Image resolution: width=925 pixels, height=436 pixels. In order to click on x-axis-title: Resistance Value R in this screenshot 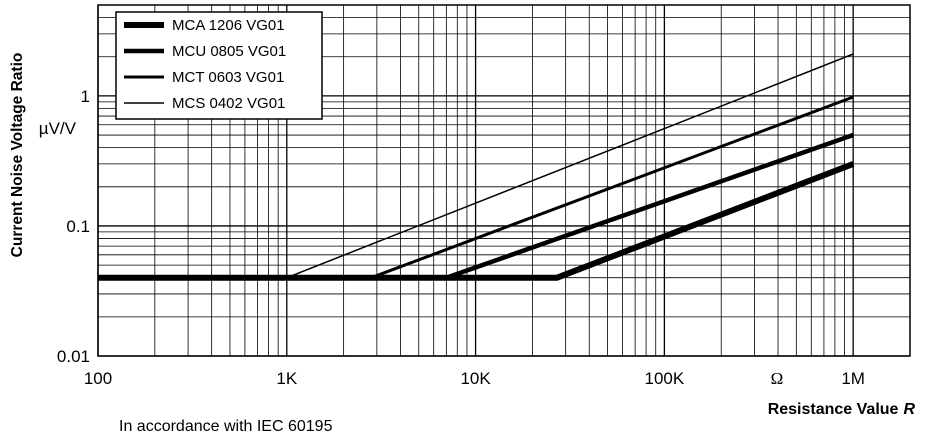, I will do `click(842, 409)`.